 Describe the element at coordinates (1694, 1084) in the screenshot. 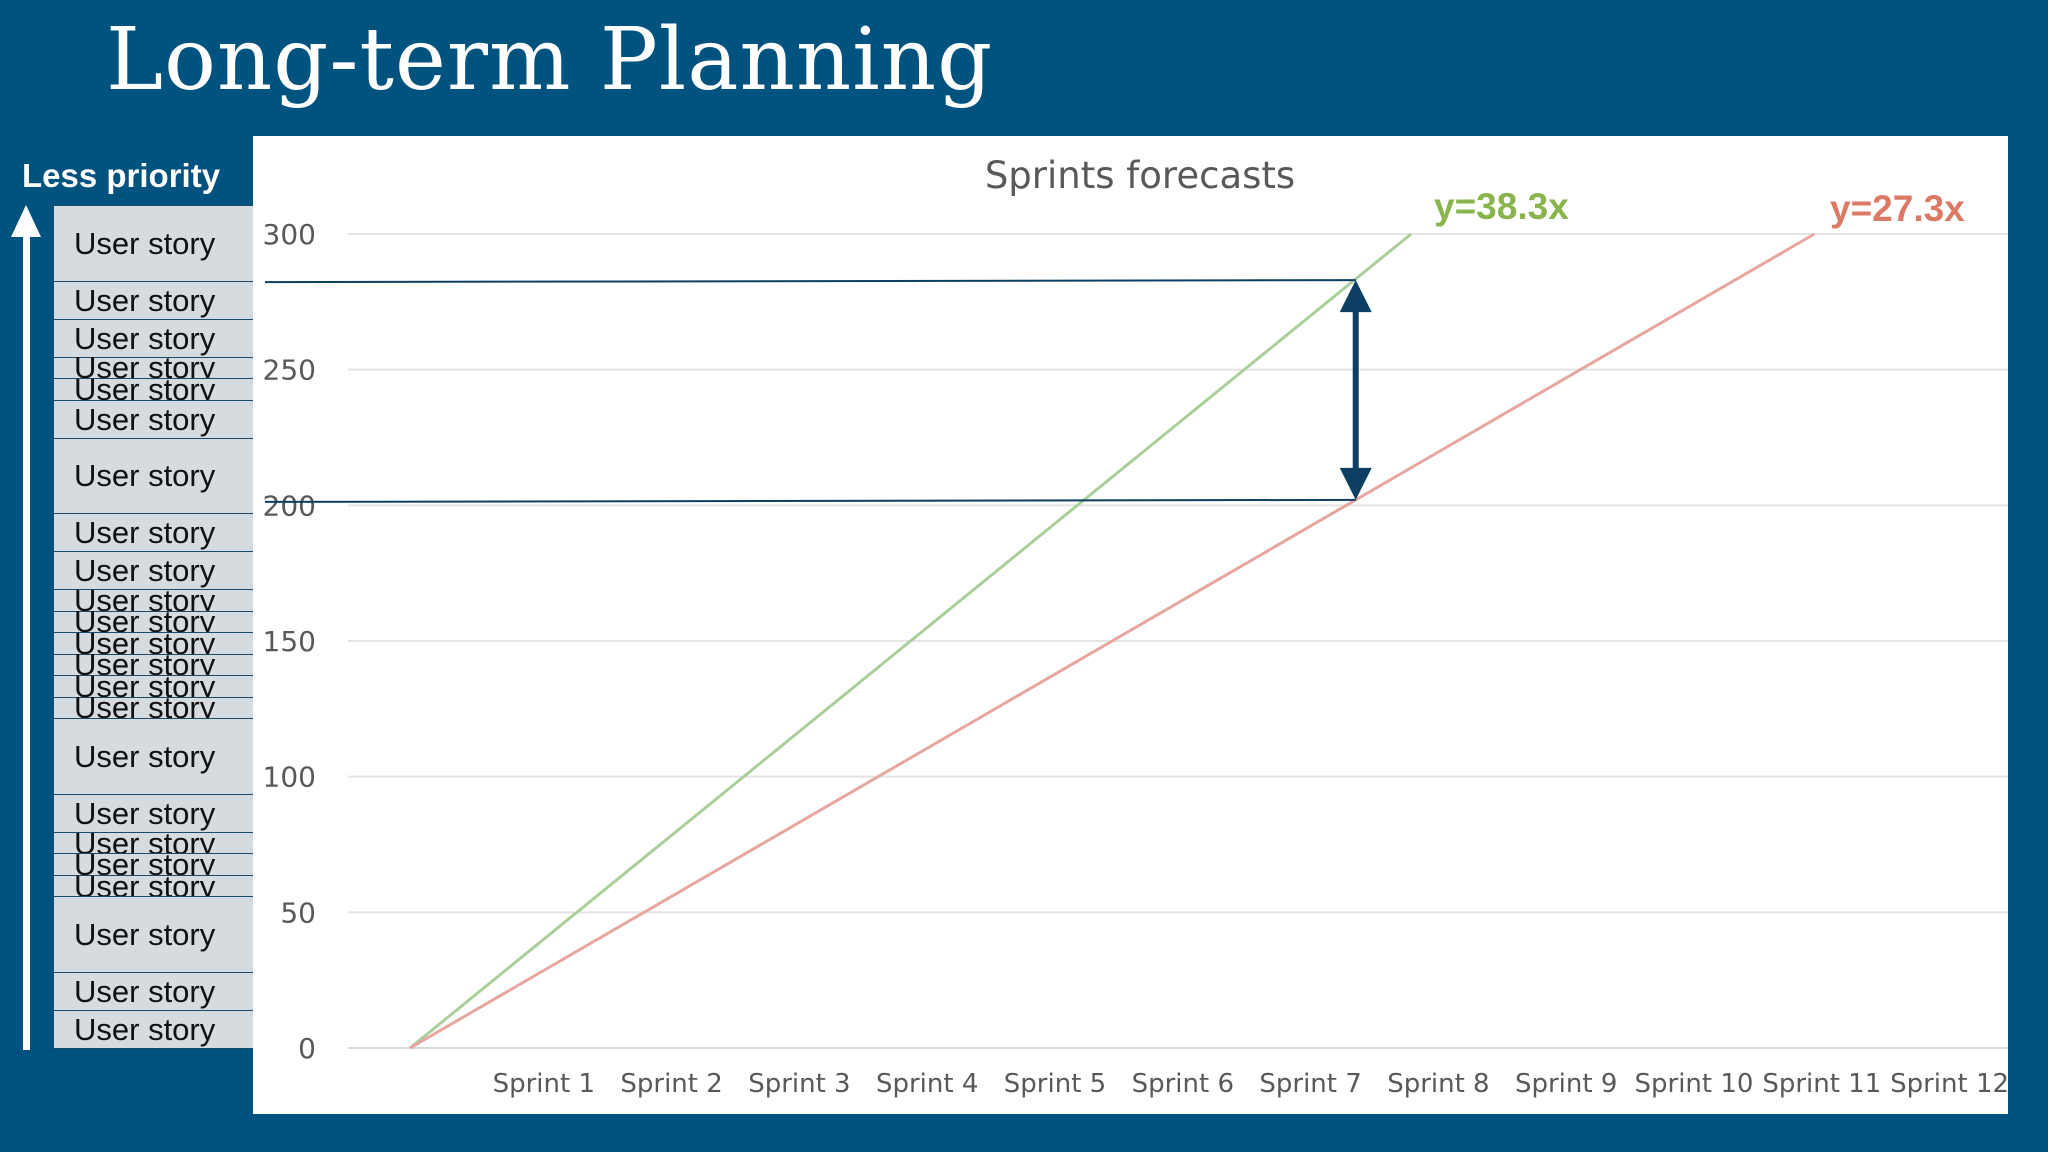

I see `x-tick-label: Sprint 10` at that location.